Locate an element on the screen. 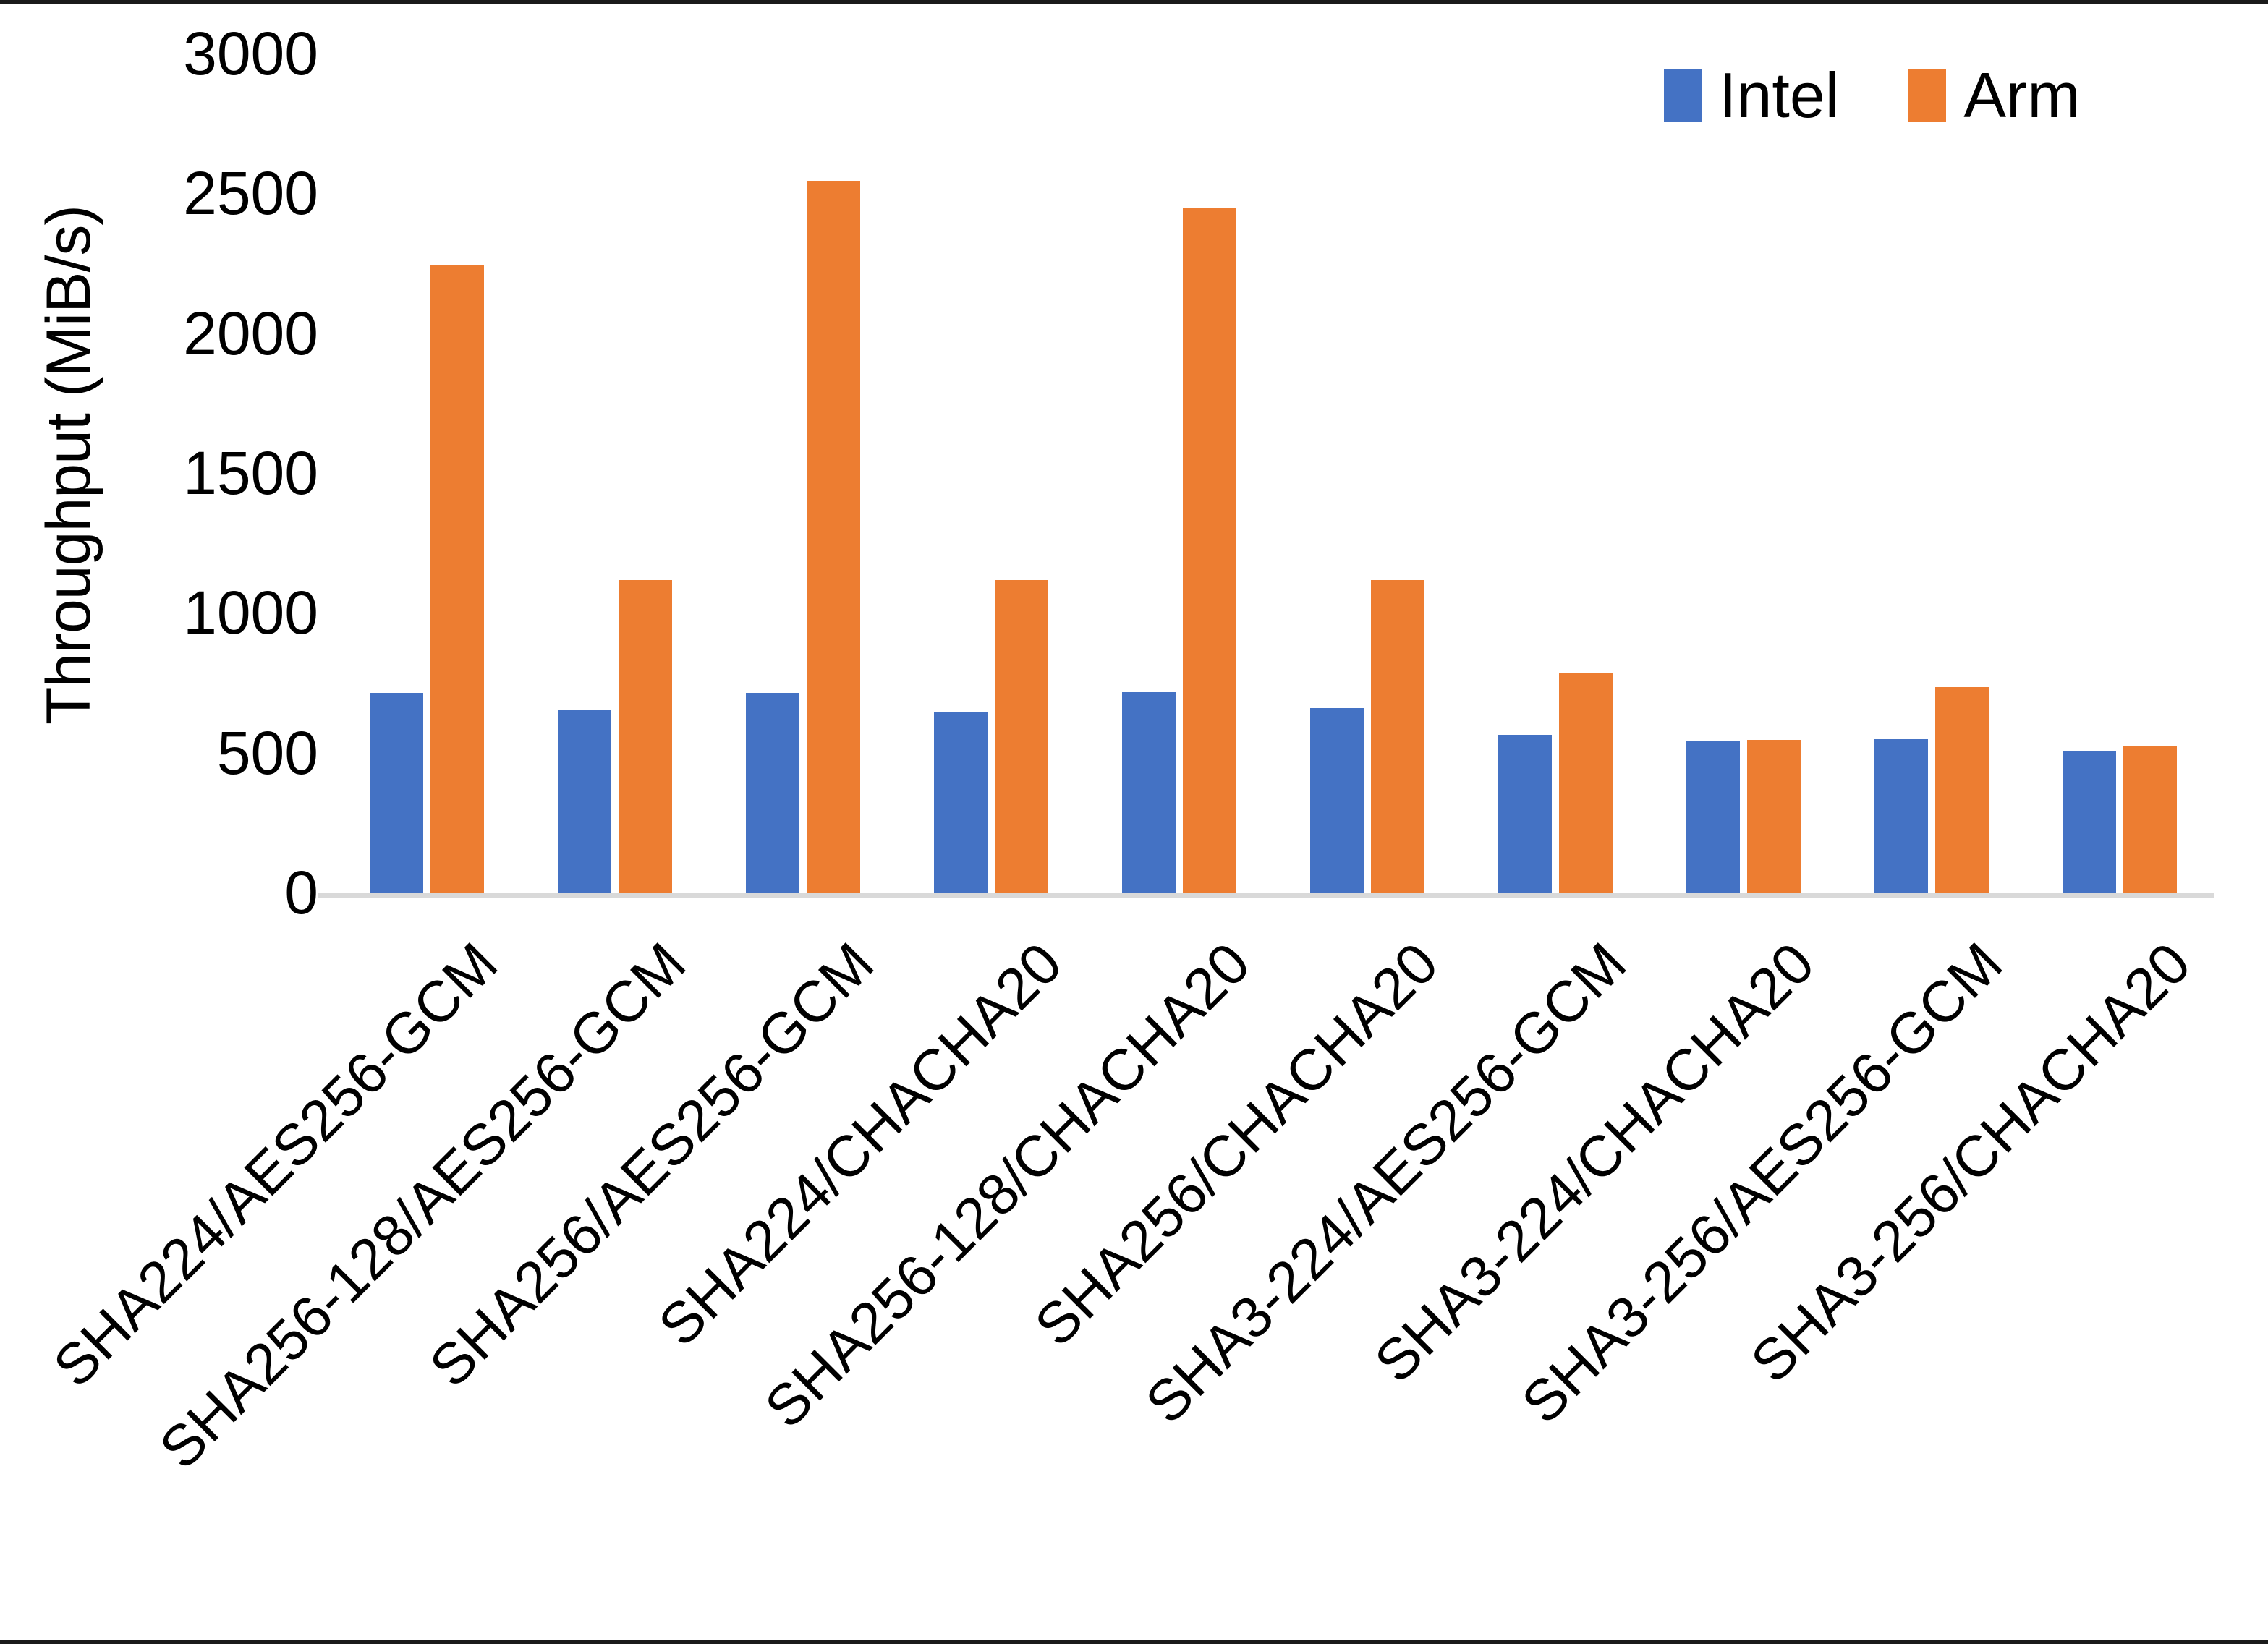 This screenshot has width=2268, height=1644. y-axis-tick-label: 500 is located at coordinates (267, 752).